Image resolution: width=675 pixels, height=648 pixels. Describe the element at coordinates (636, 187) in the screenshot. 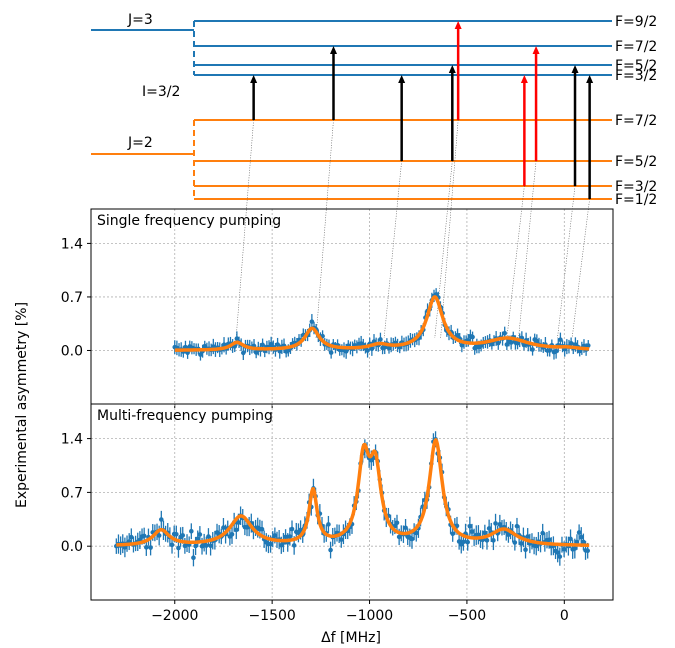

I see `lower-level-label: F=3/2` at that location.